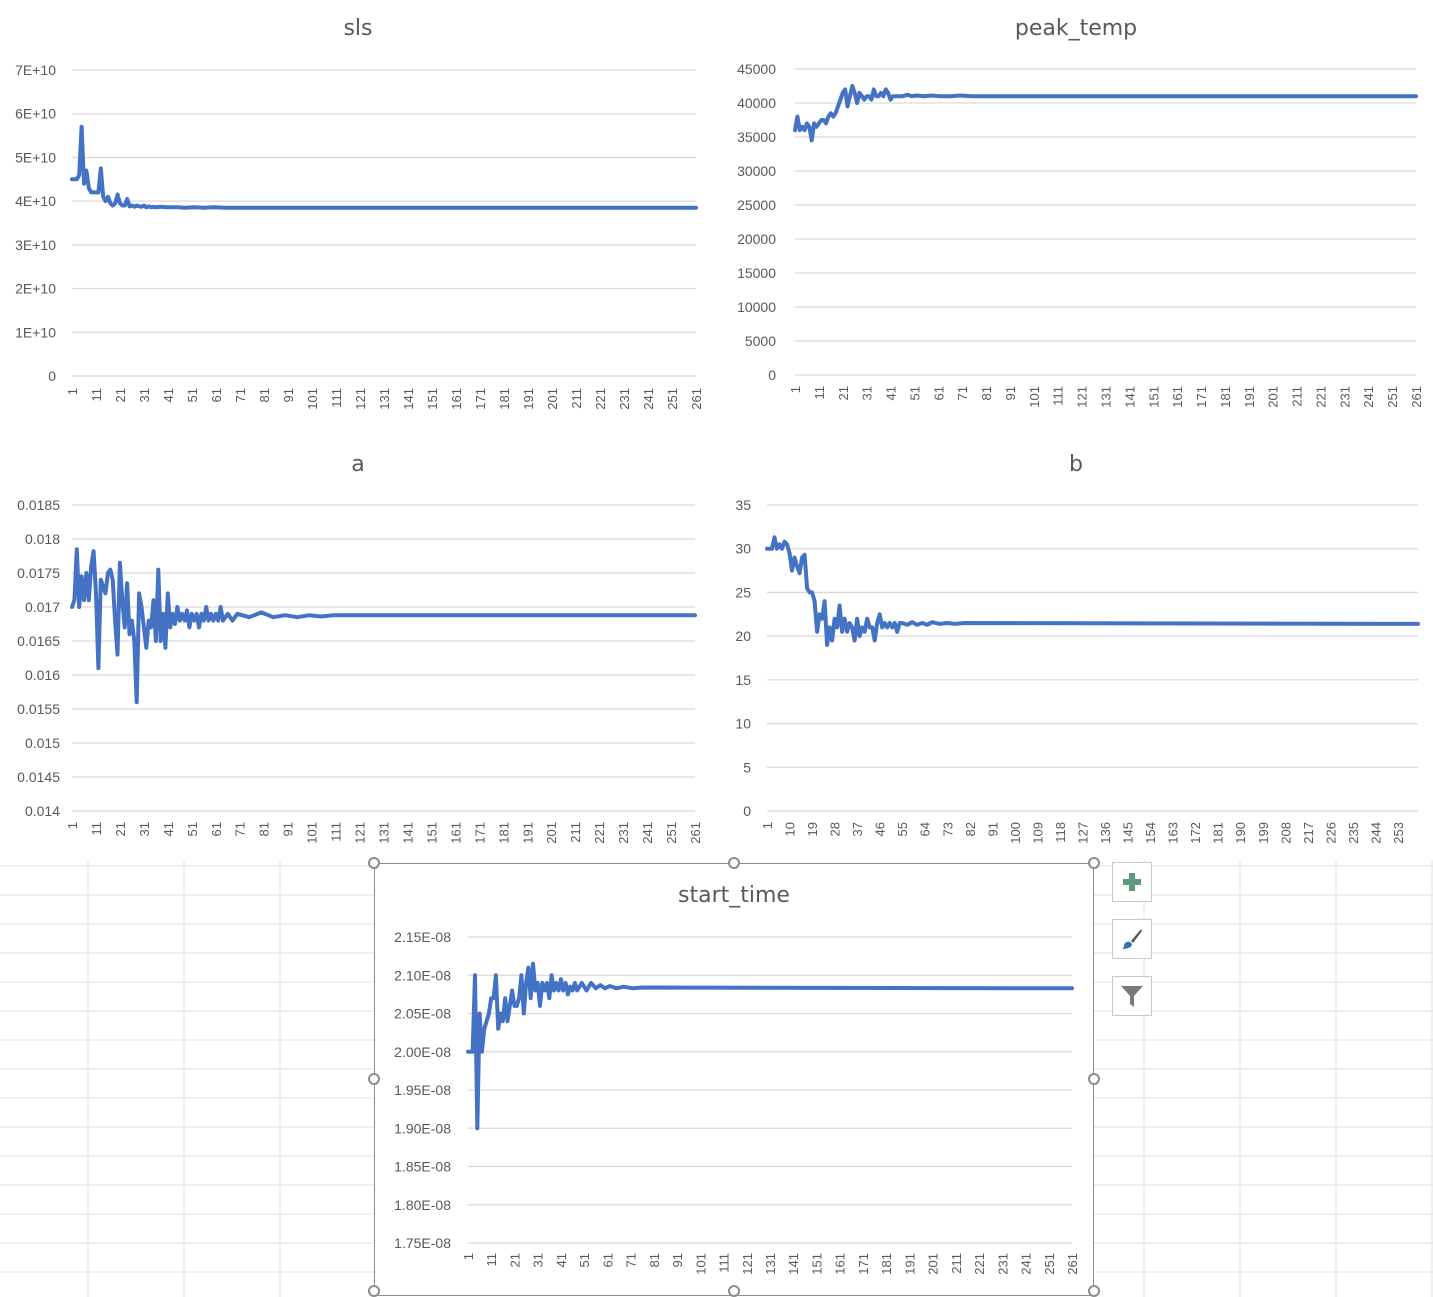  Describe the element at coordinates (144, 395) in the screenshot. I see `x-tick-label: 31` at that location.